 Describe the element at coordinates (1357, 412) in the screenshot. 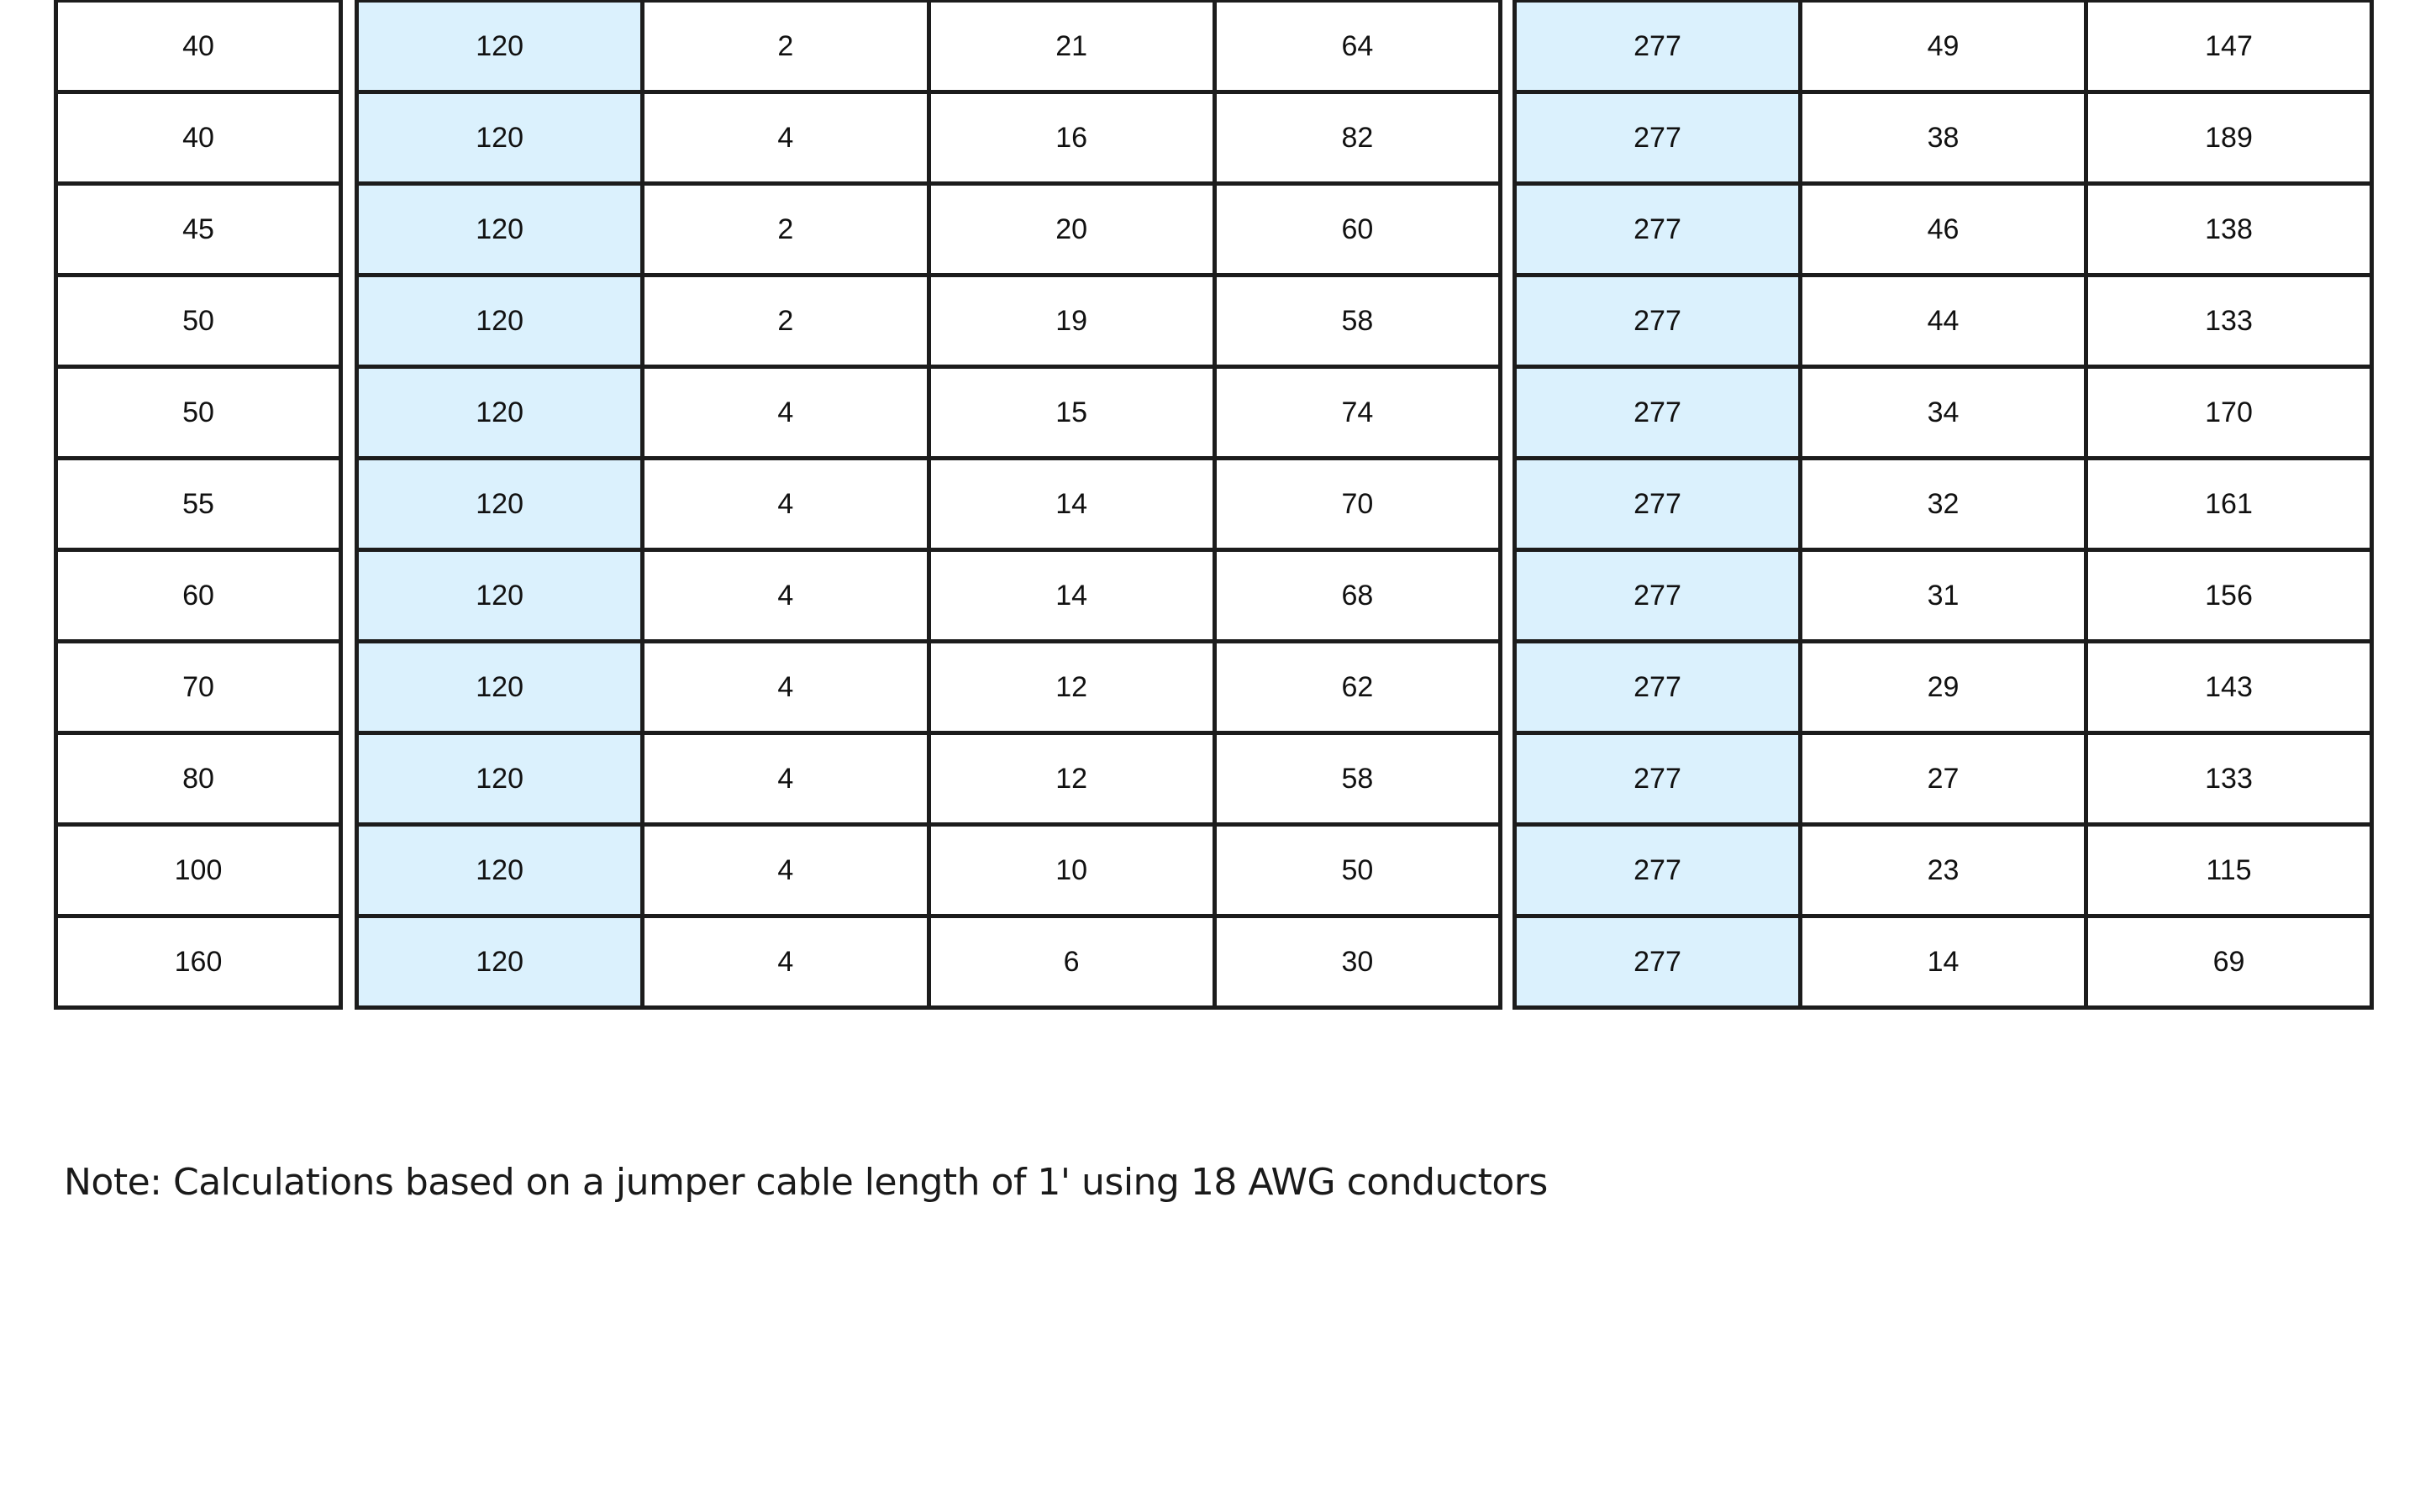

I see `table-cell: 74` at that location.